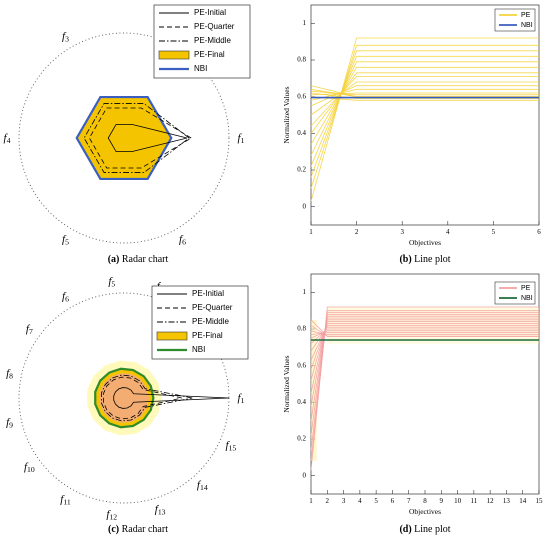 The image size is (550, 540). Describe the element at coordinates (108, 514) in the screenshot. I see `radar-axis-label-f12-letter: f` at that location.